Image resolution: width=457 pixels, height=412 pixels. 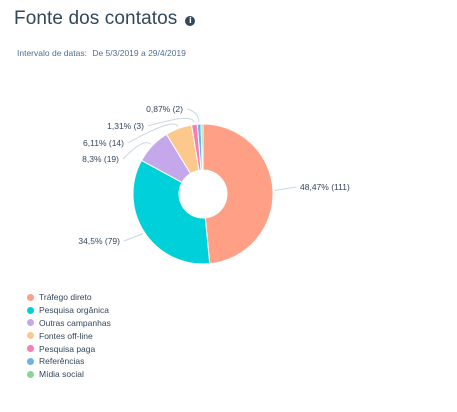 What do you see at coordinates (52, 53) in the screenshot?
I see `date-range-label: Intervalo de datas:` at bounding box center [52, 53].